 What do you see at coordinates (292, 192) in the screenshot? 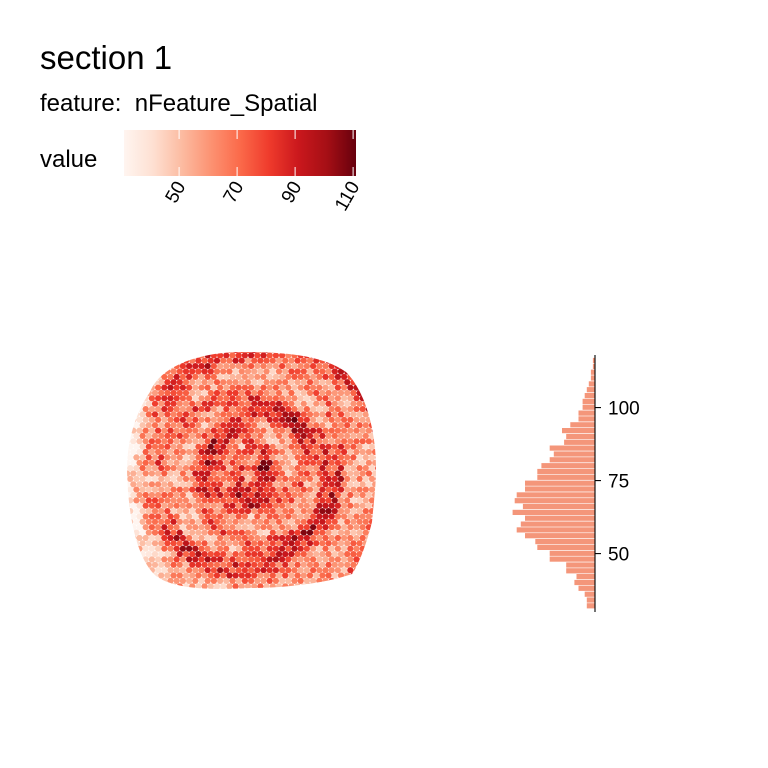
I see `legend-tick-label: 90` at bounding box center [292, 192].